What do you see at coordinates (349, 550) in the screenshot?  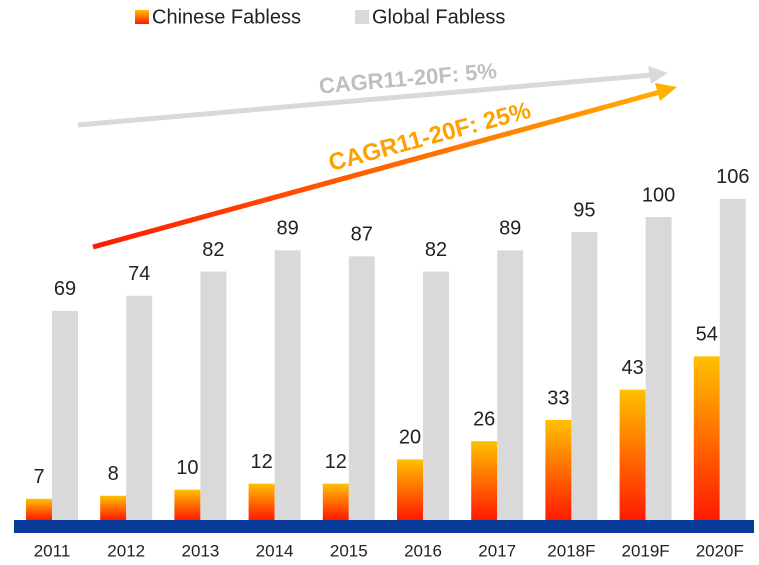 I see `x-tick-label: 2015` at bounding box center [349, 550].